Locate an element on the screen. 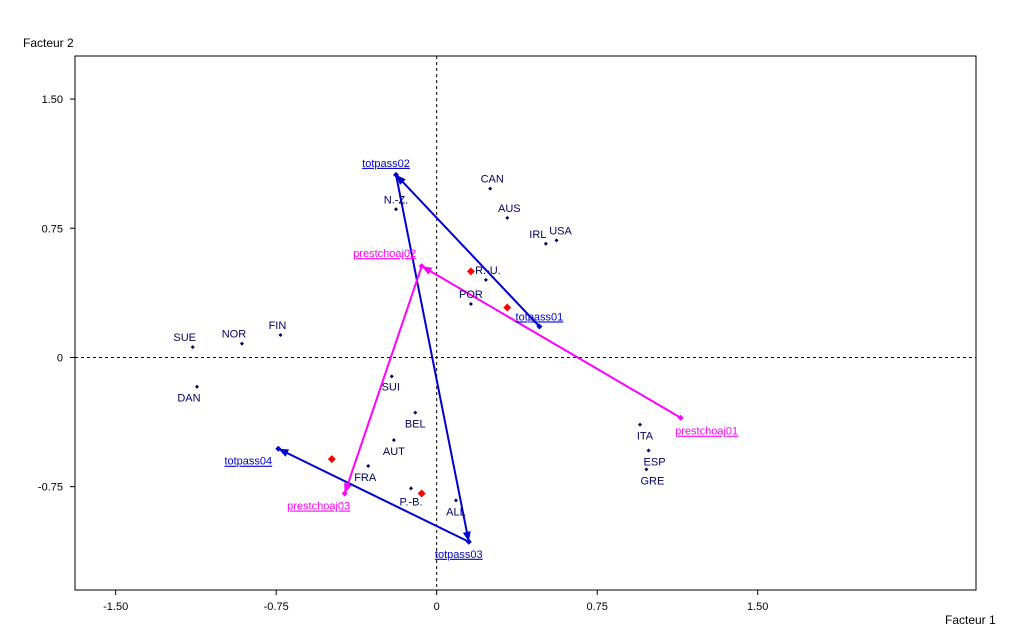 The height and width of the screenshot is (637, 1020). y-tick-label: -0.75 is located at coordinates (50, 488).